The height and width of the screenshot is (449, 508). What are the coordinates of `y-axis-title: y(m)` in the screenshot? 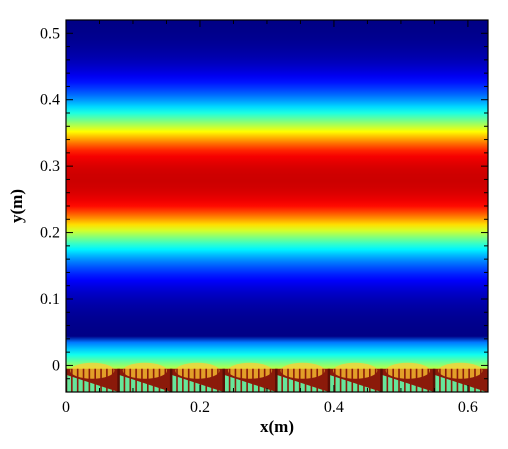 It's located at (16, 206).